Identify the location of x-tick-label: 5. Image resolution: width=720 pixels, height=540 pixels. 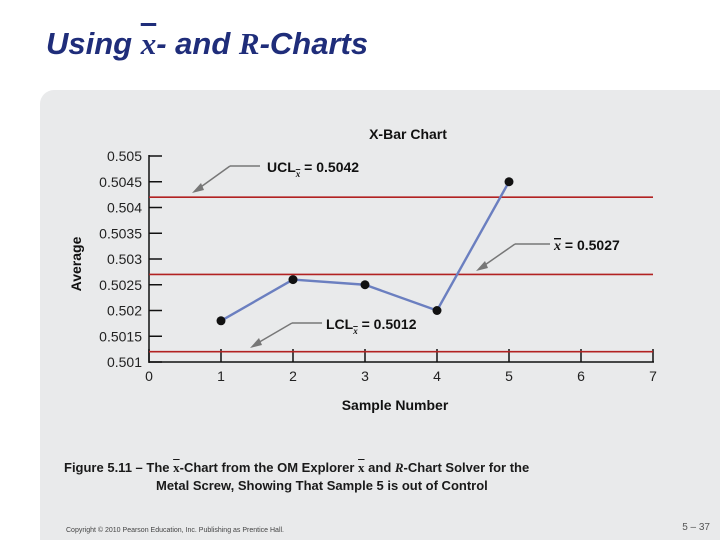
(509, 376).